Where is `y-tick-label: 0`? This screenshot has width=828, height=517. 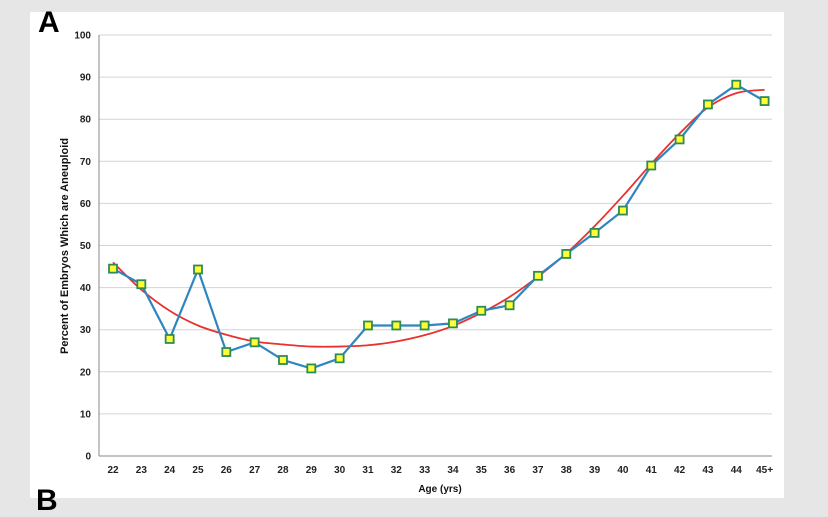 y-tick-label: 0 is located at coordinates (88, 457).